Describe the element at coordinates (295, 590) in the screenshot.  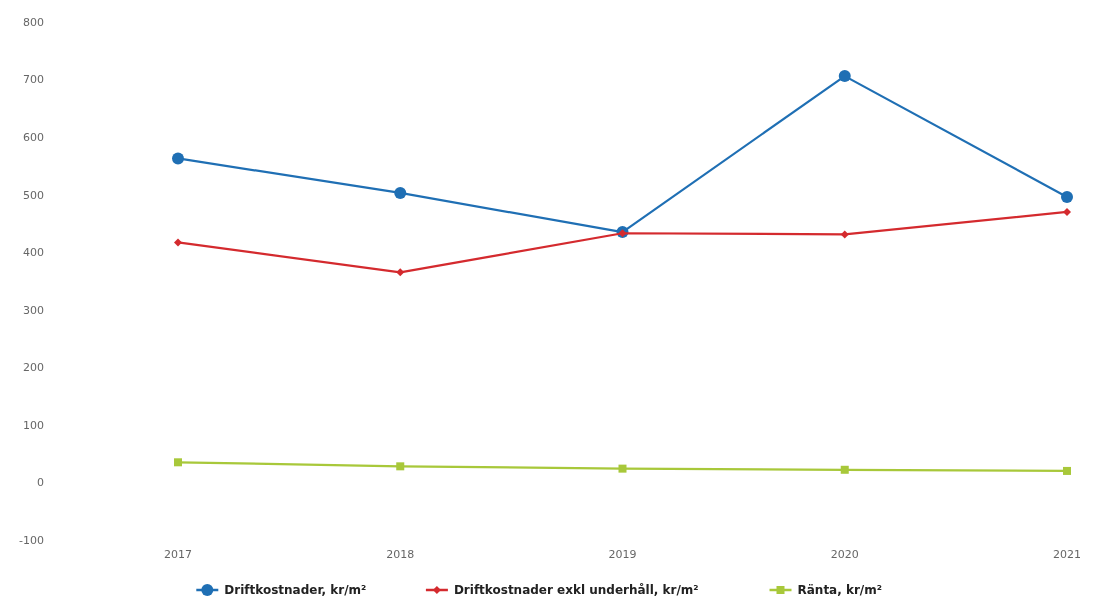
I see `legend-label: Driftkostnader, kr/m²` at that location.